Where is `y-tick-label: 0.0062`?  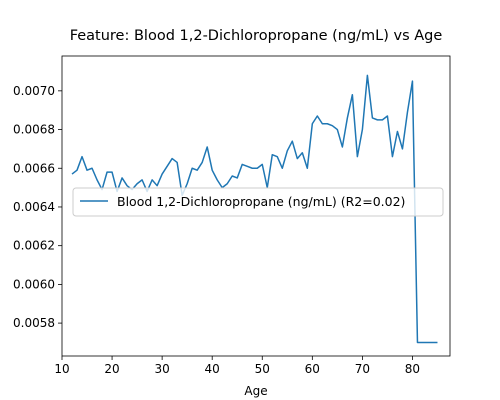
y-tick-label: 0.0062 is located at coordinates (34, 246).